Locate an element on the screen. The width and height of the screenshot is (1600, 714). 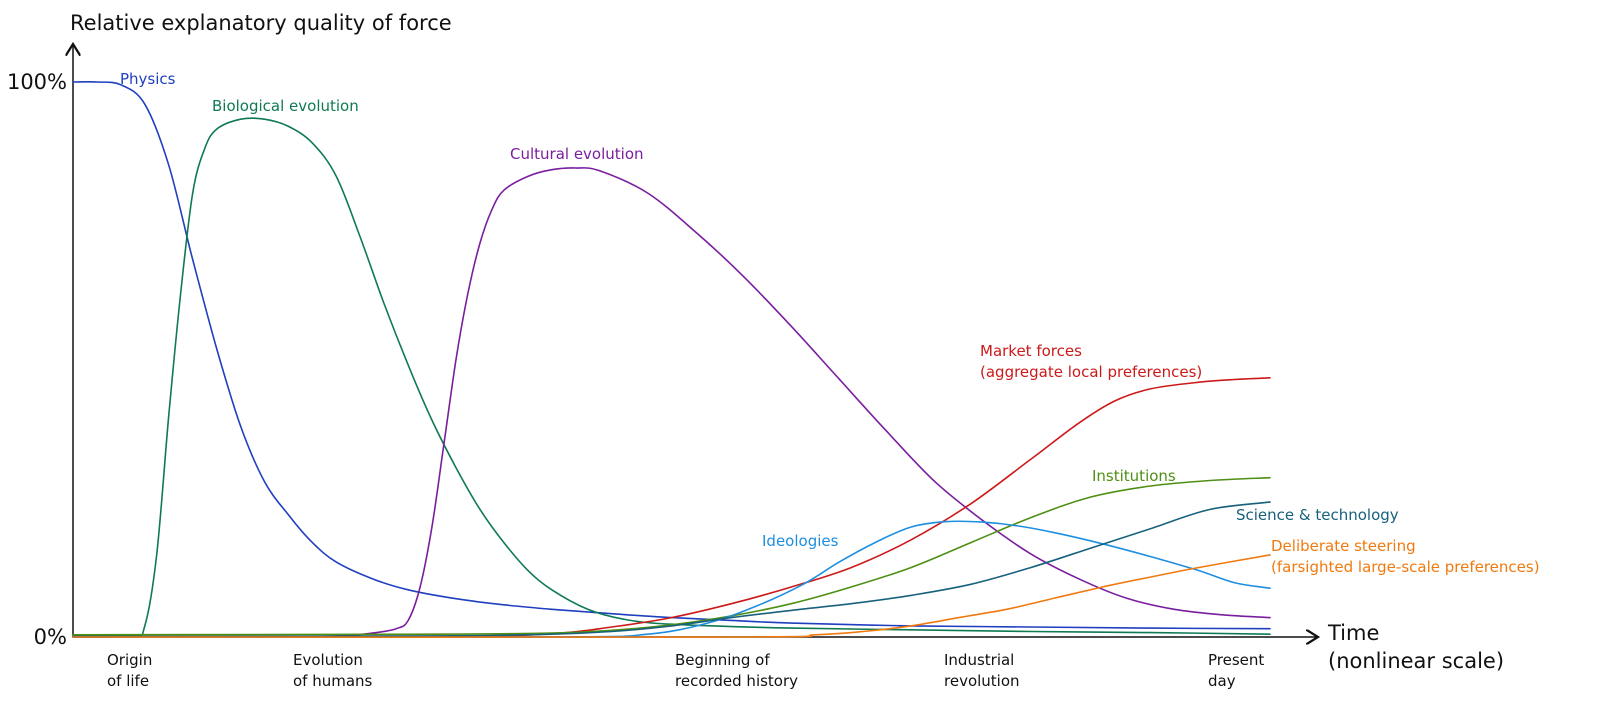
series-line-science-technology is located at coordinates (671, 569).